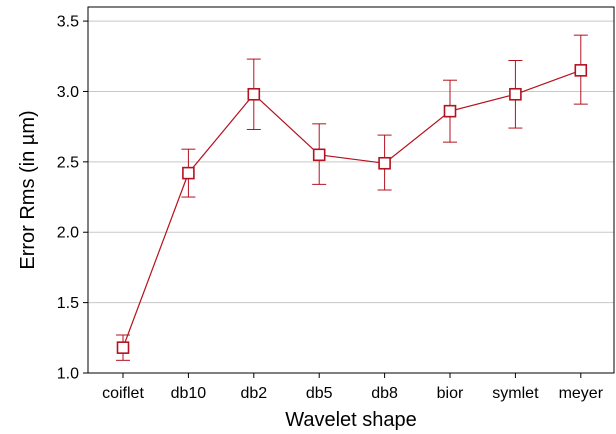  What do you see at coordinates (68, 22) in the screenshot?
I see `y-tick-label: 3.5` at bounding box center [68, 22].